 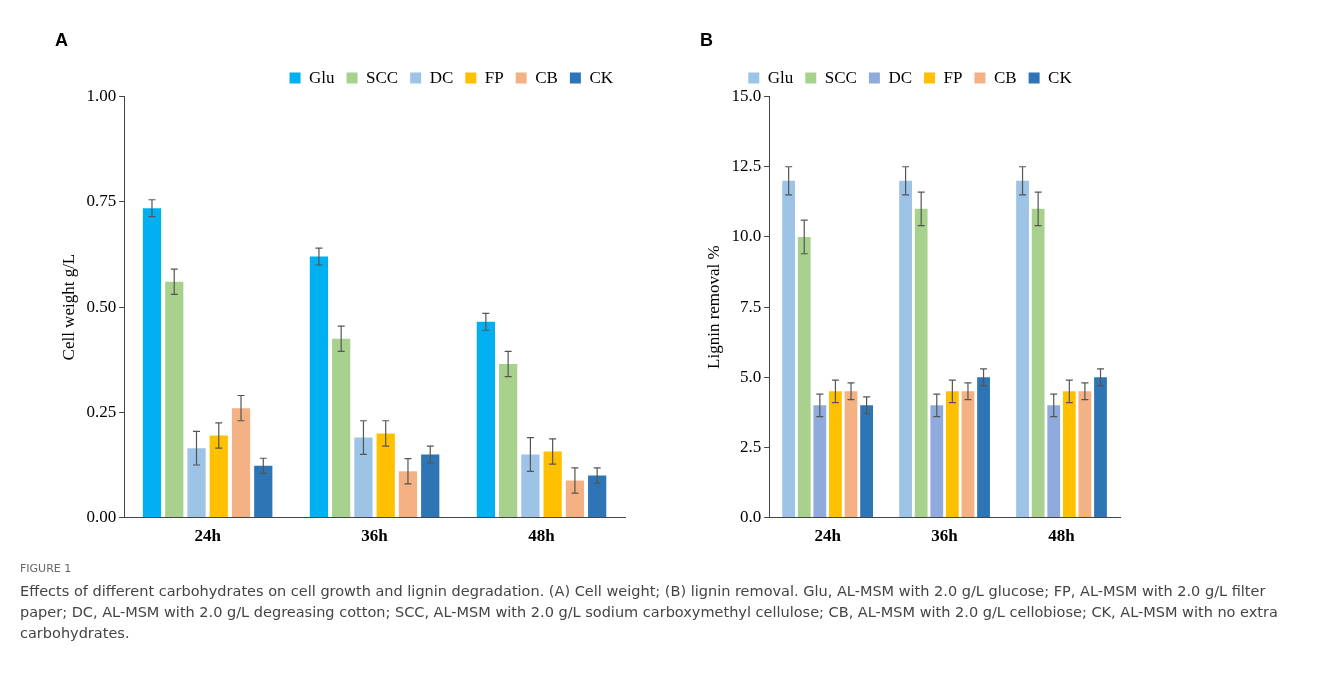 I want to click on y-axis-title: Cell weight g/L, so click(x=68, y=307).